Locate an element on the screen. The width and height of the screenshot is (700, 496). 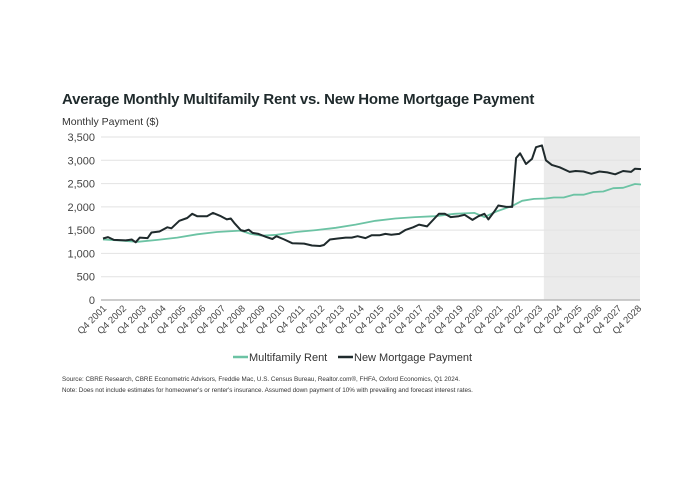
series-line-multifamily-rent is located at coordinates (372, 213).